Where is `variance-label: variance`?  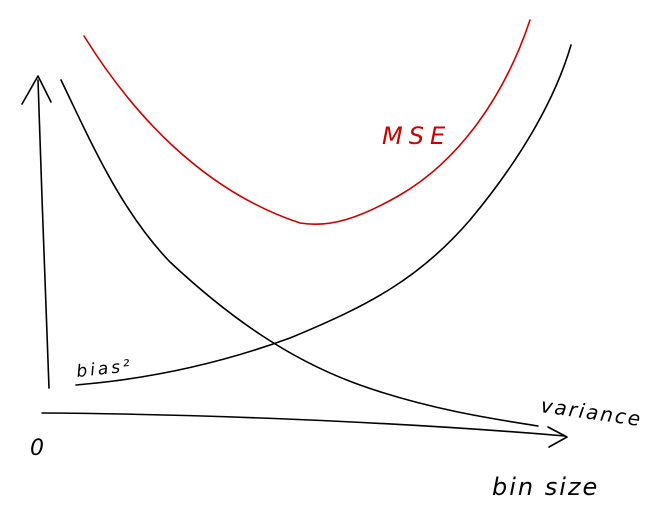
variance-label: variance is located at coordinates (591, 412).